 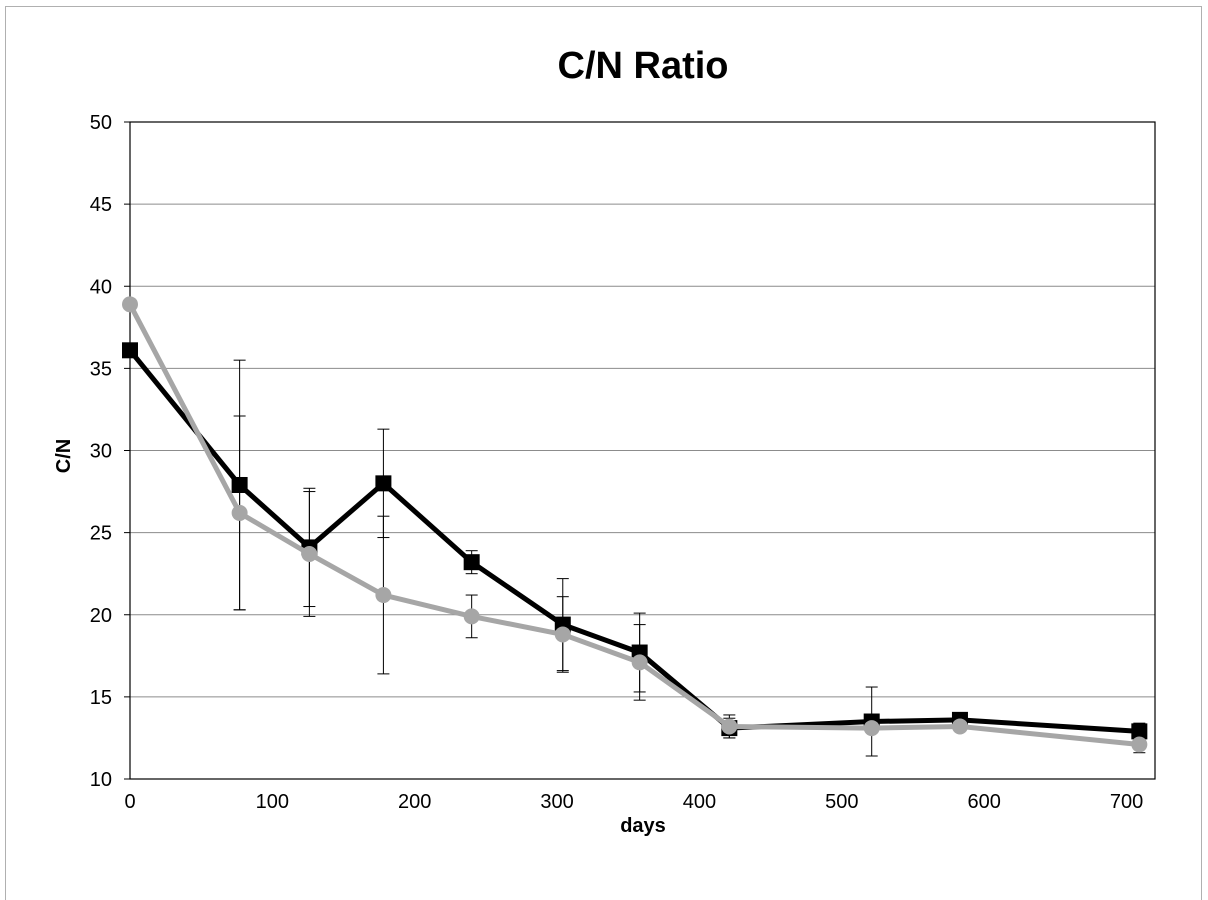 What do you see at coordinates (272, 802) in the screenshot?
I see `x-tick-label: 100` at bounding box center [272, 802].